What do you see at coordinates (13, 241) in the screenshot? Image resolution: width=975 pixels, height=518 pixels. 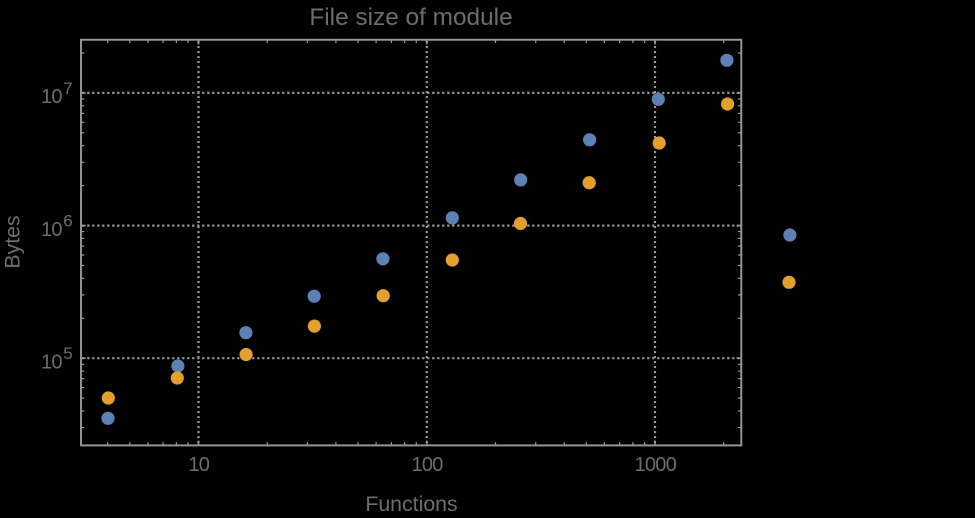 I see `svg-text: Bytes` at bounding box center [13, 241].